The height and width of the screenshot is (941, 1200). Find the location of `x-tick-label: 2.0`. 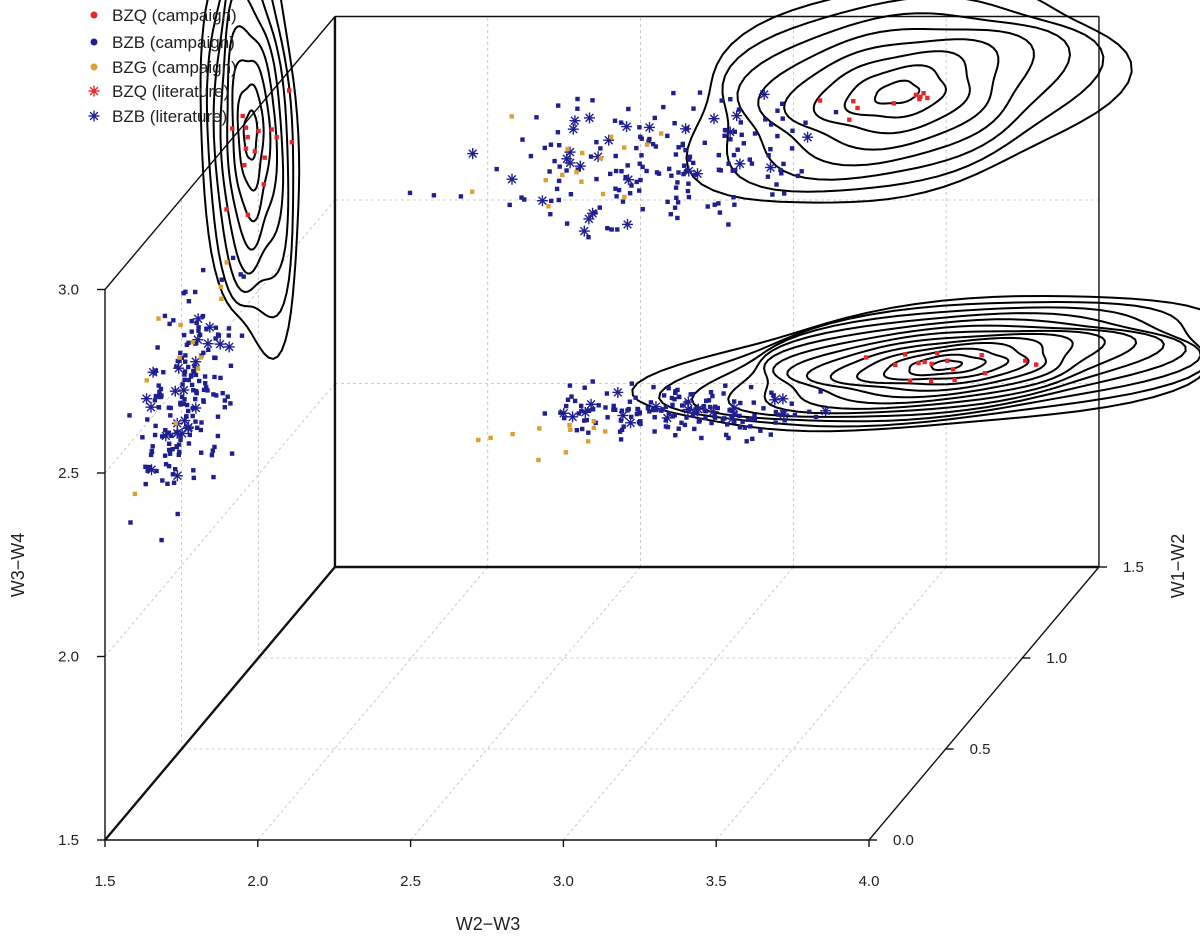

x-tick-label: 2.0 is located at coordinates (257, 881).